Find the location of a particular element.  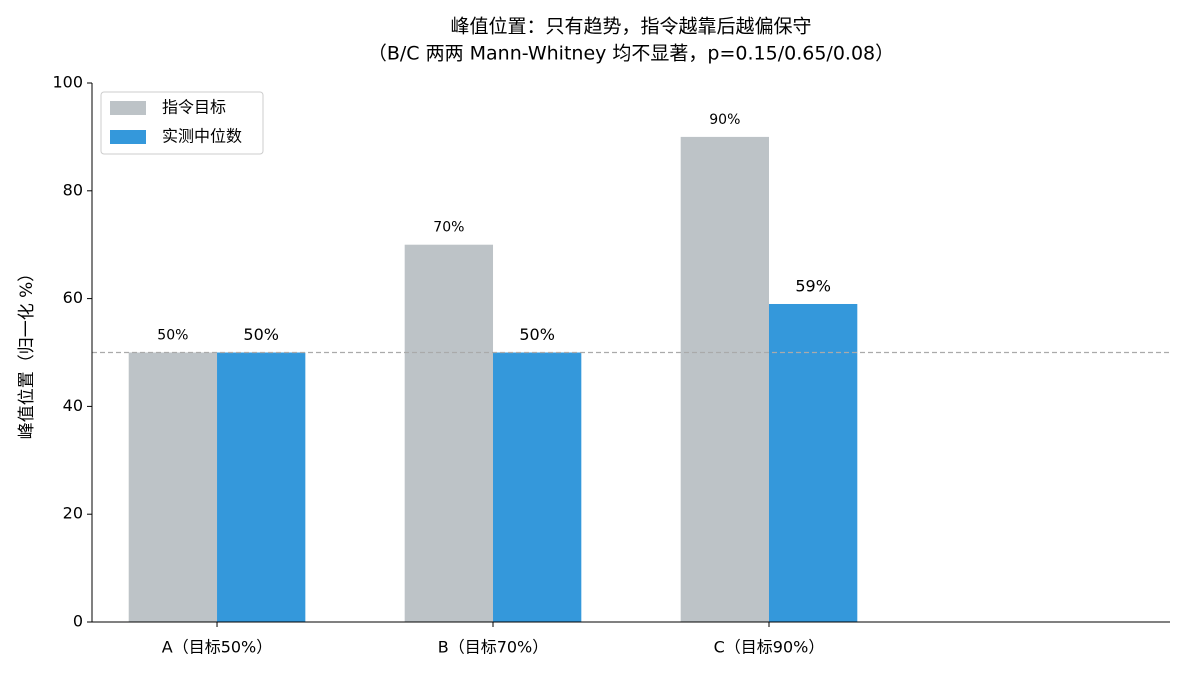

y-tick-label: 20 is located at coordinates (73, 513).